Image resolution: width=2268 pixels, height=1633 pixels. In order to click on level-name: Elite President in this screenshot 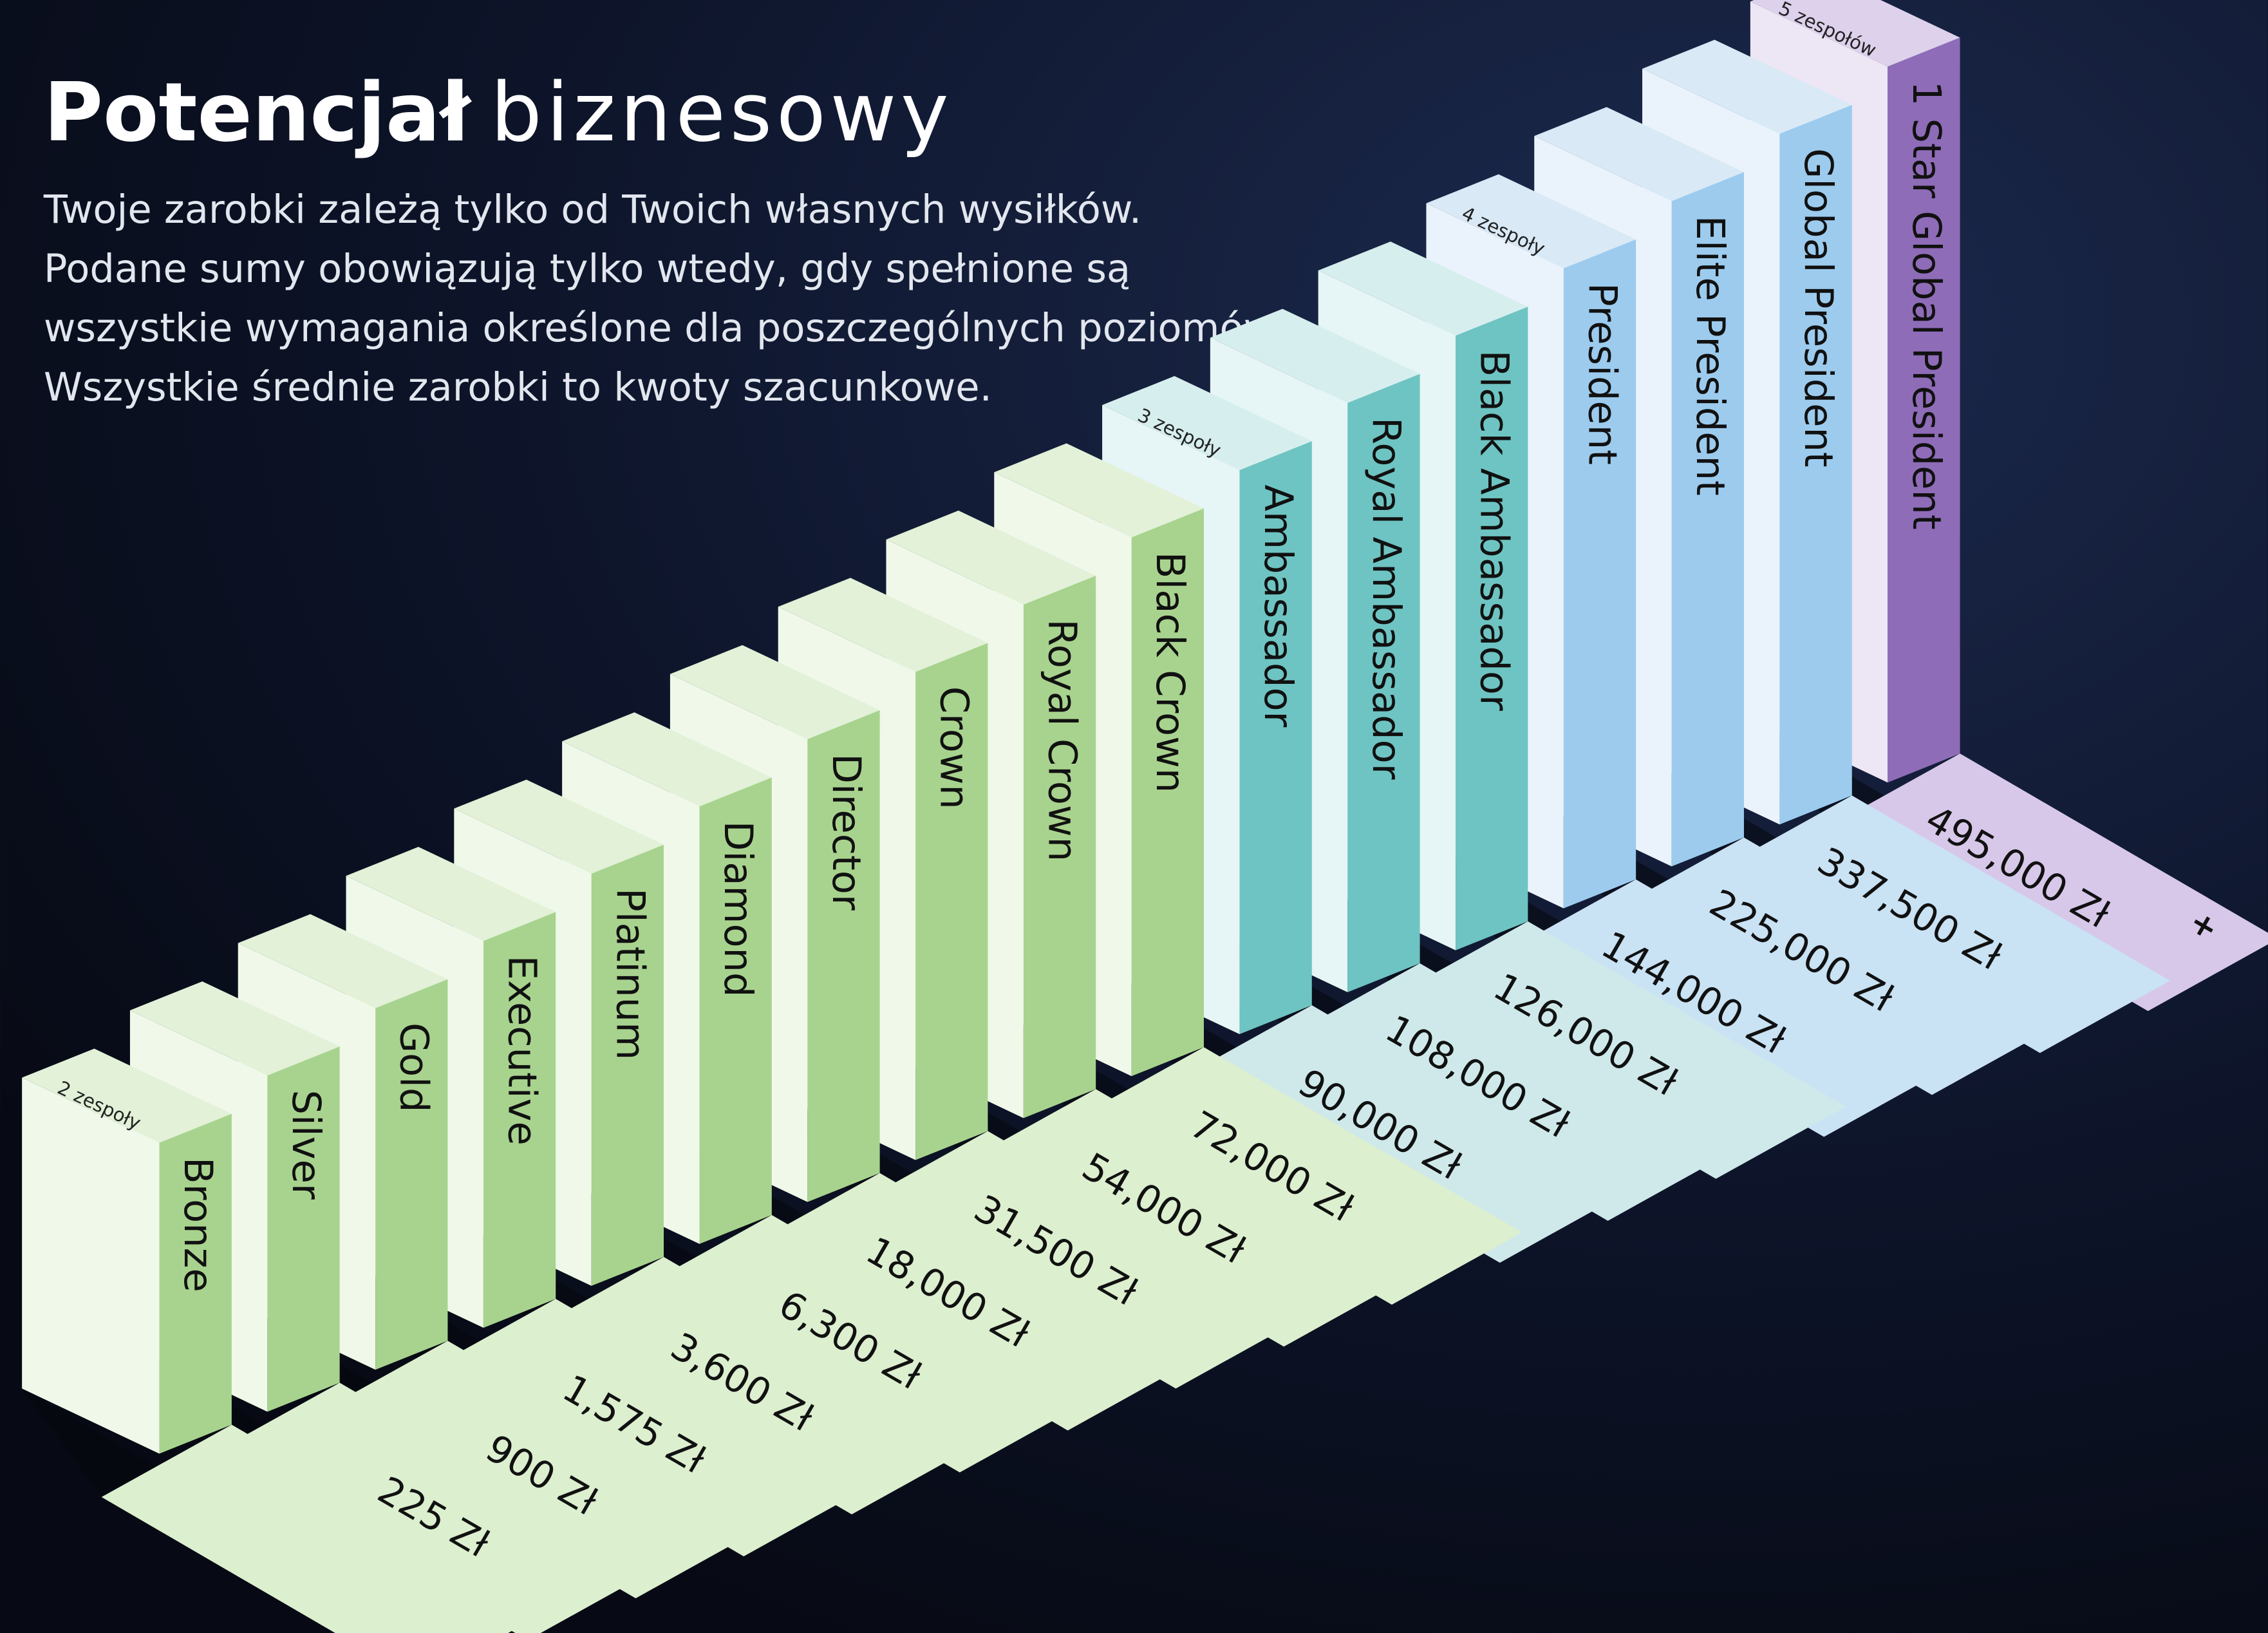, I will do `click(1709, 356)`.